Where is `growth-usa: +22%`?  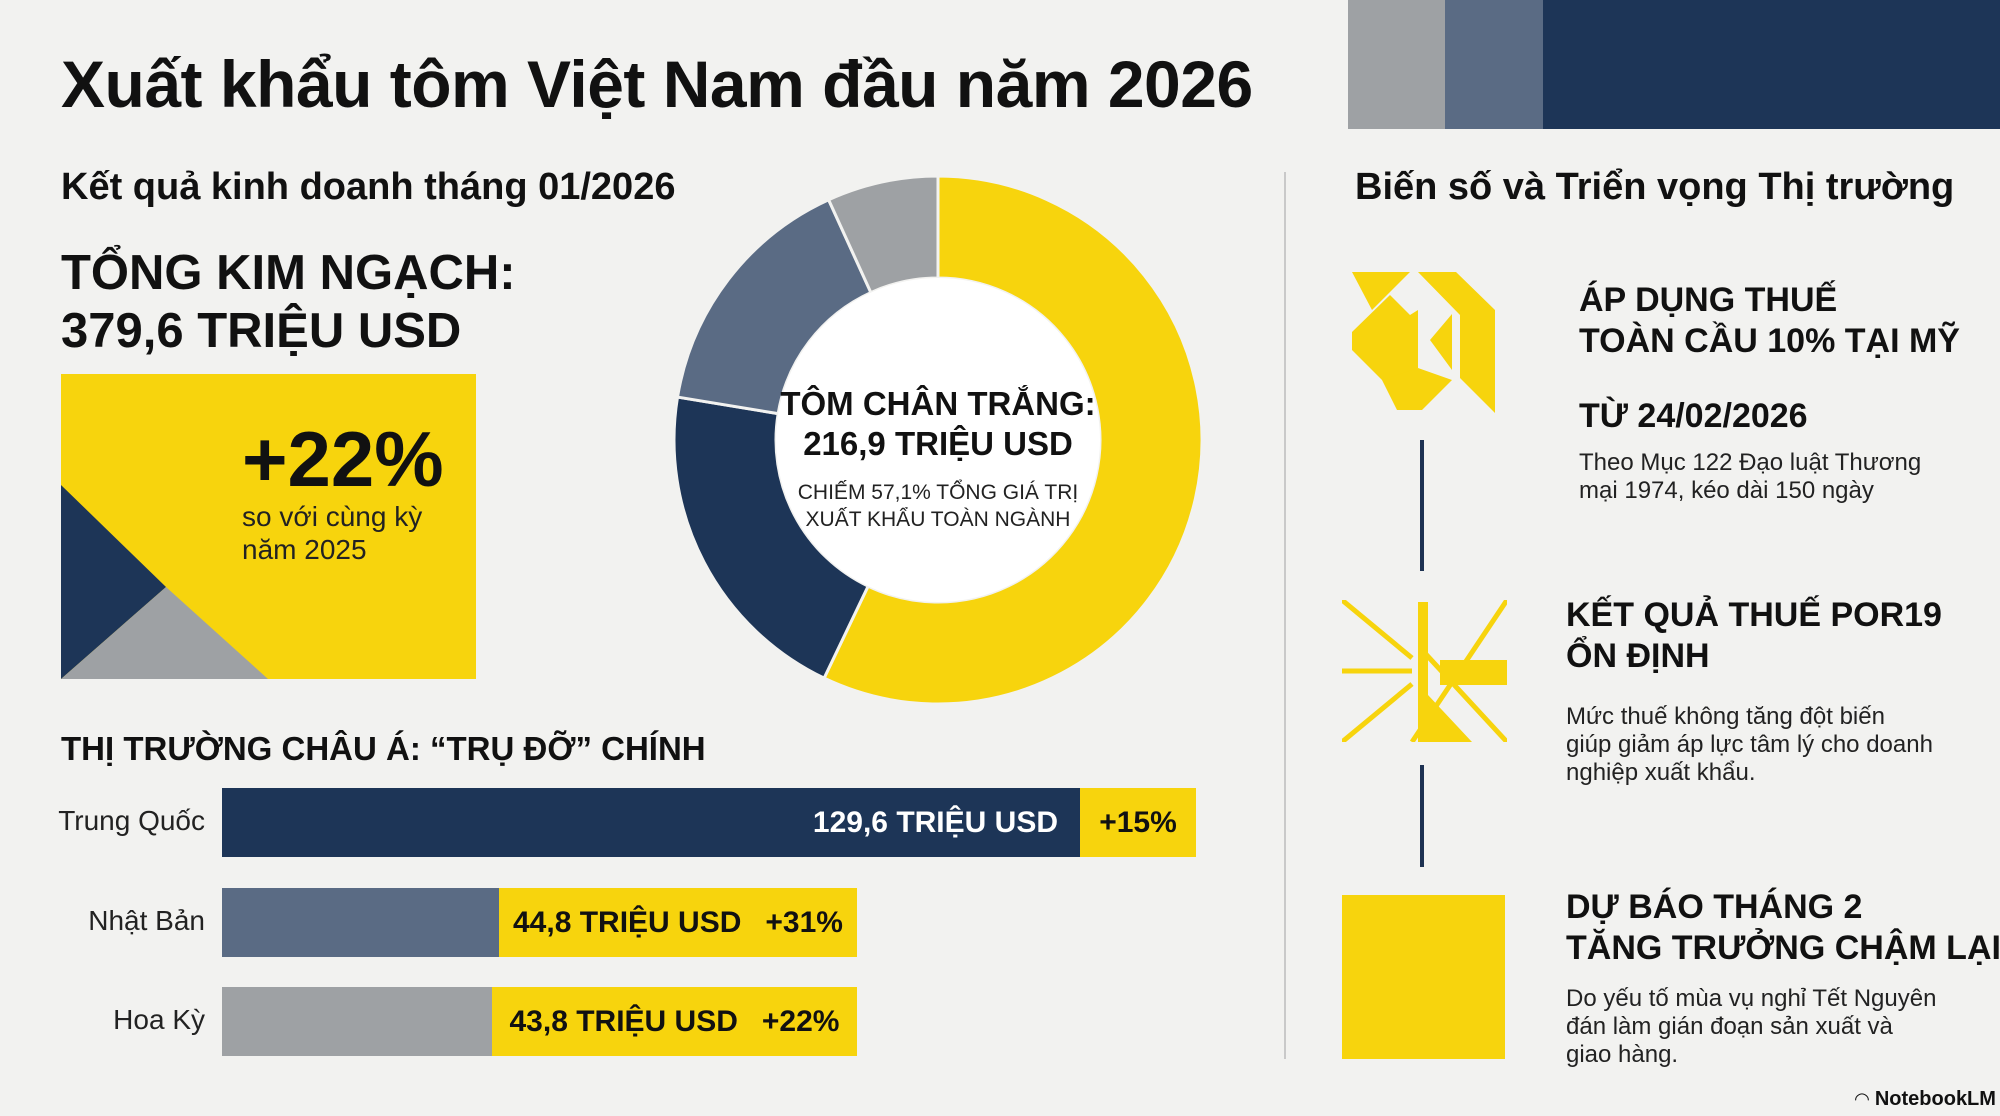
growth-usa: +22% is located at coordinates (800, 1021).